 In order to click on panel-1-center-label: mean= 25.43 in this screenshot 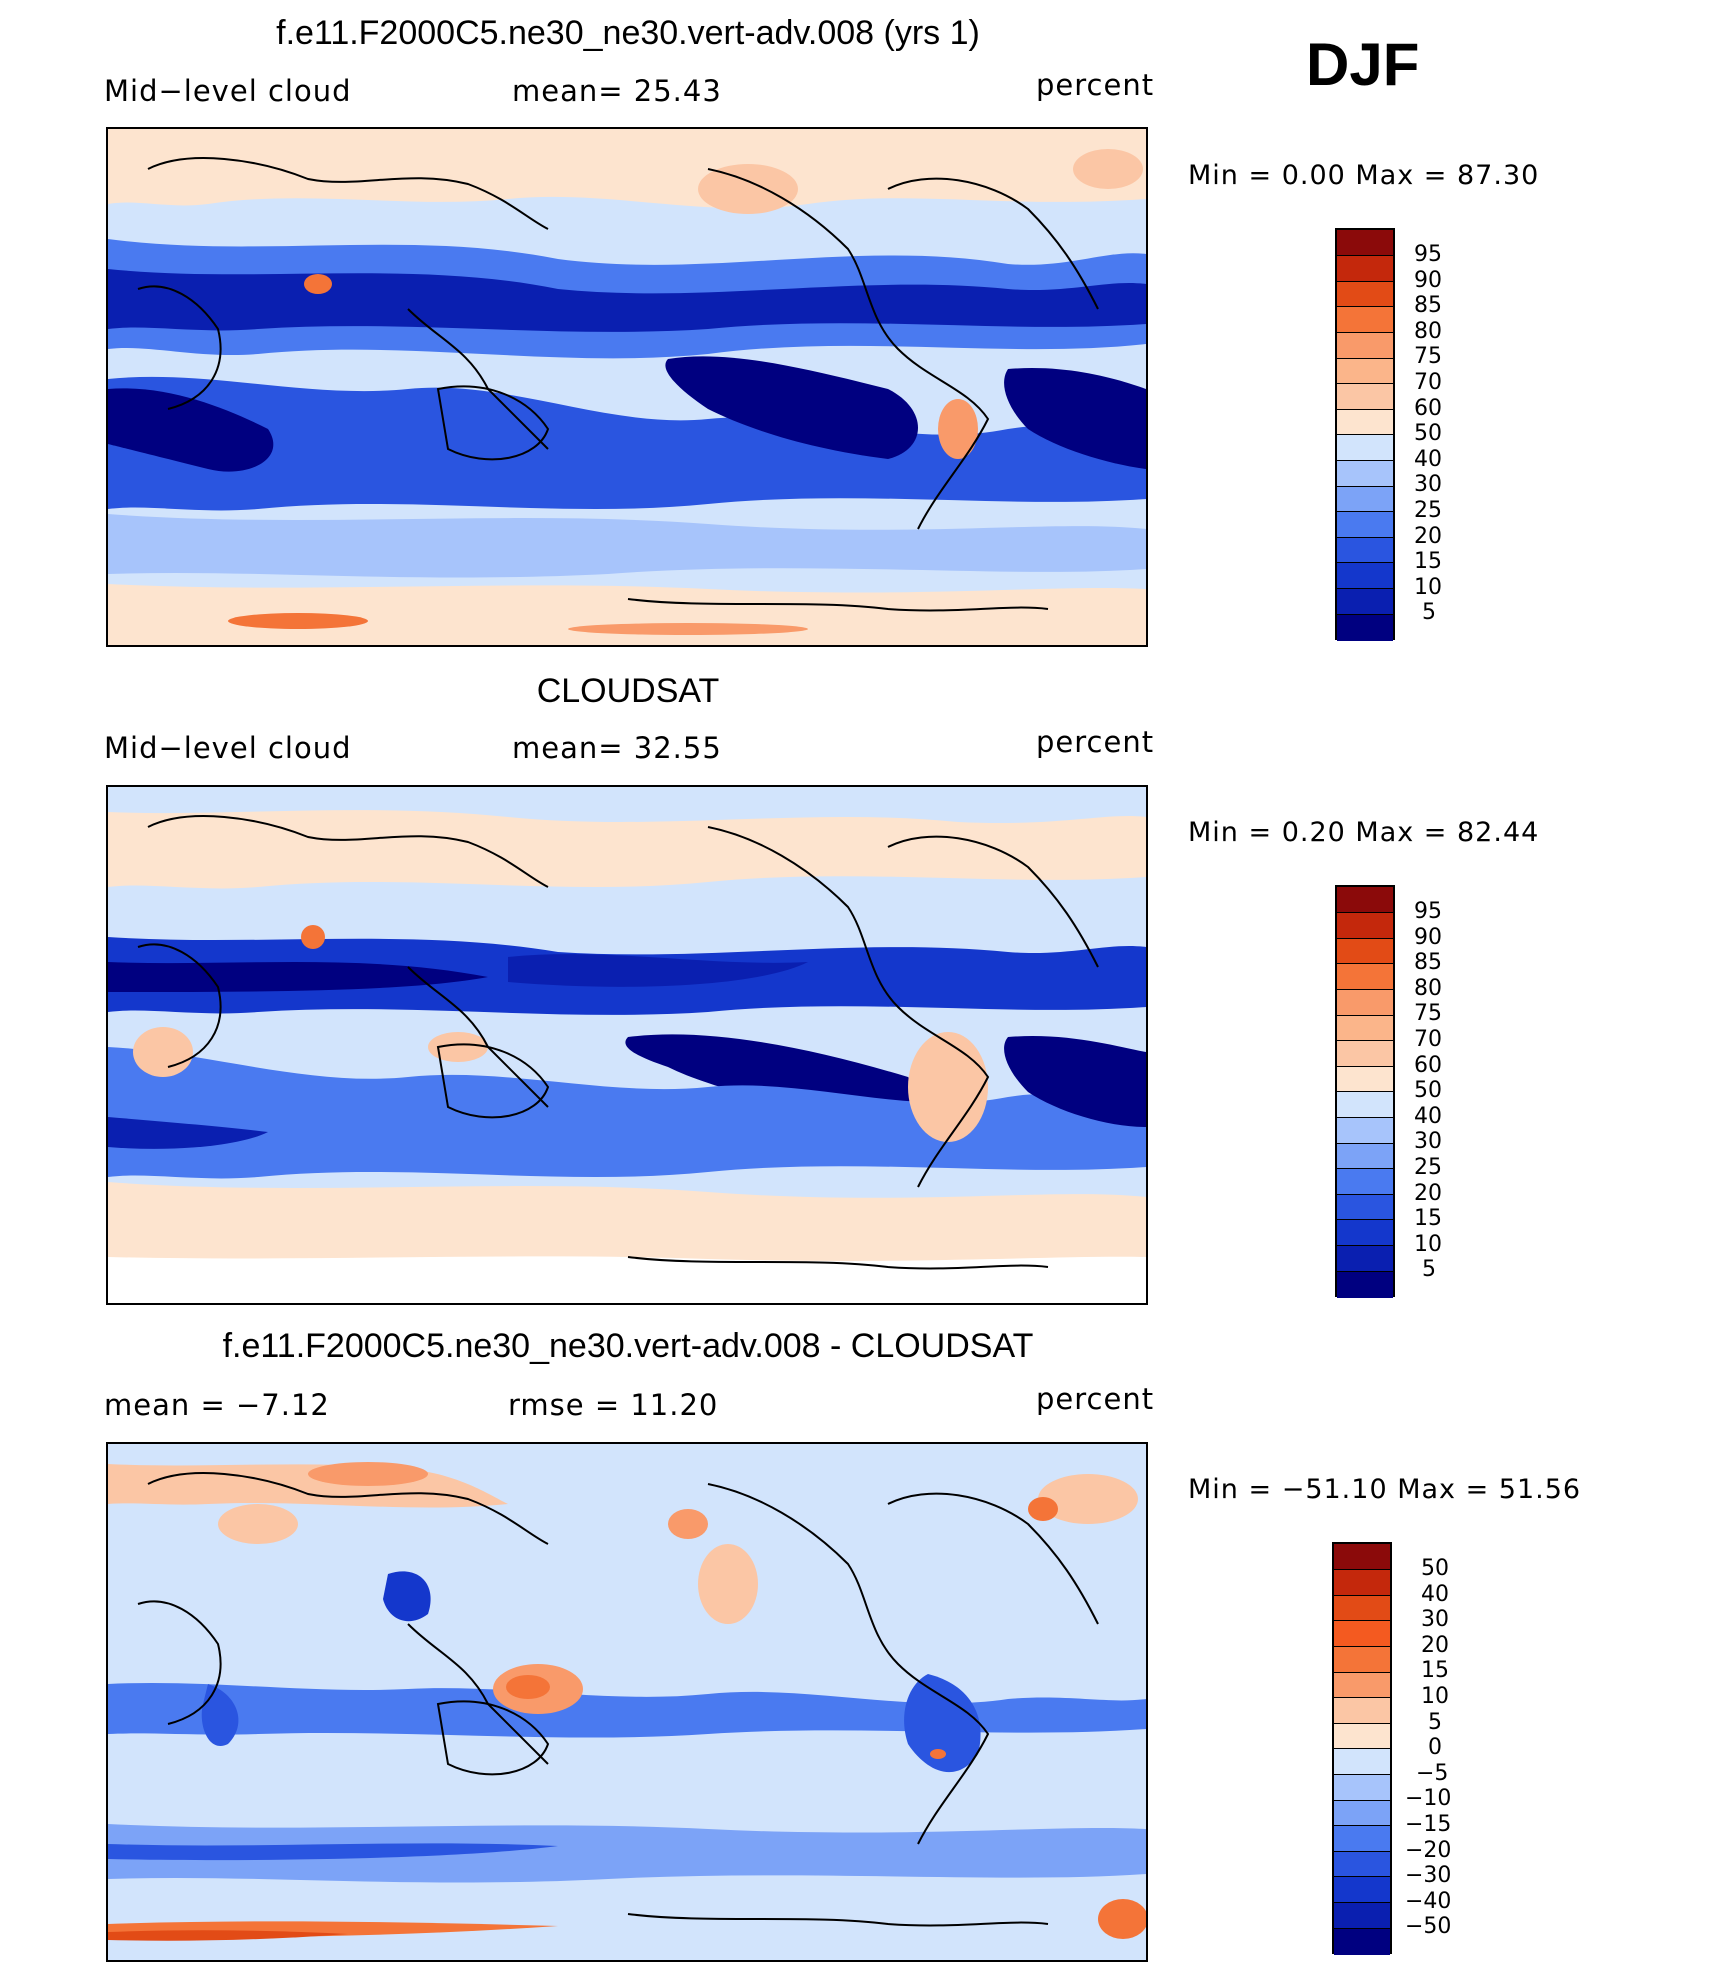, I will do `click(617, 91)`.